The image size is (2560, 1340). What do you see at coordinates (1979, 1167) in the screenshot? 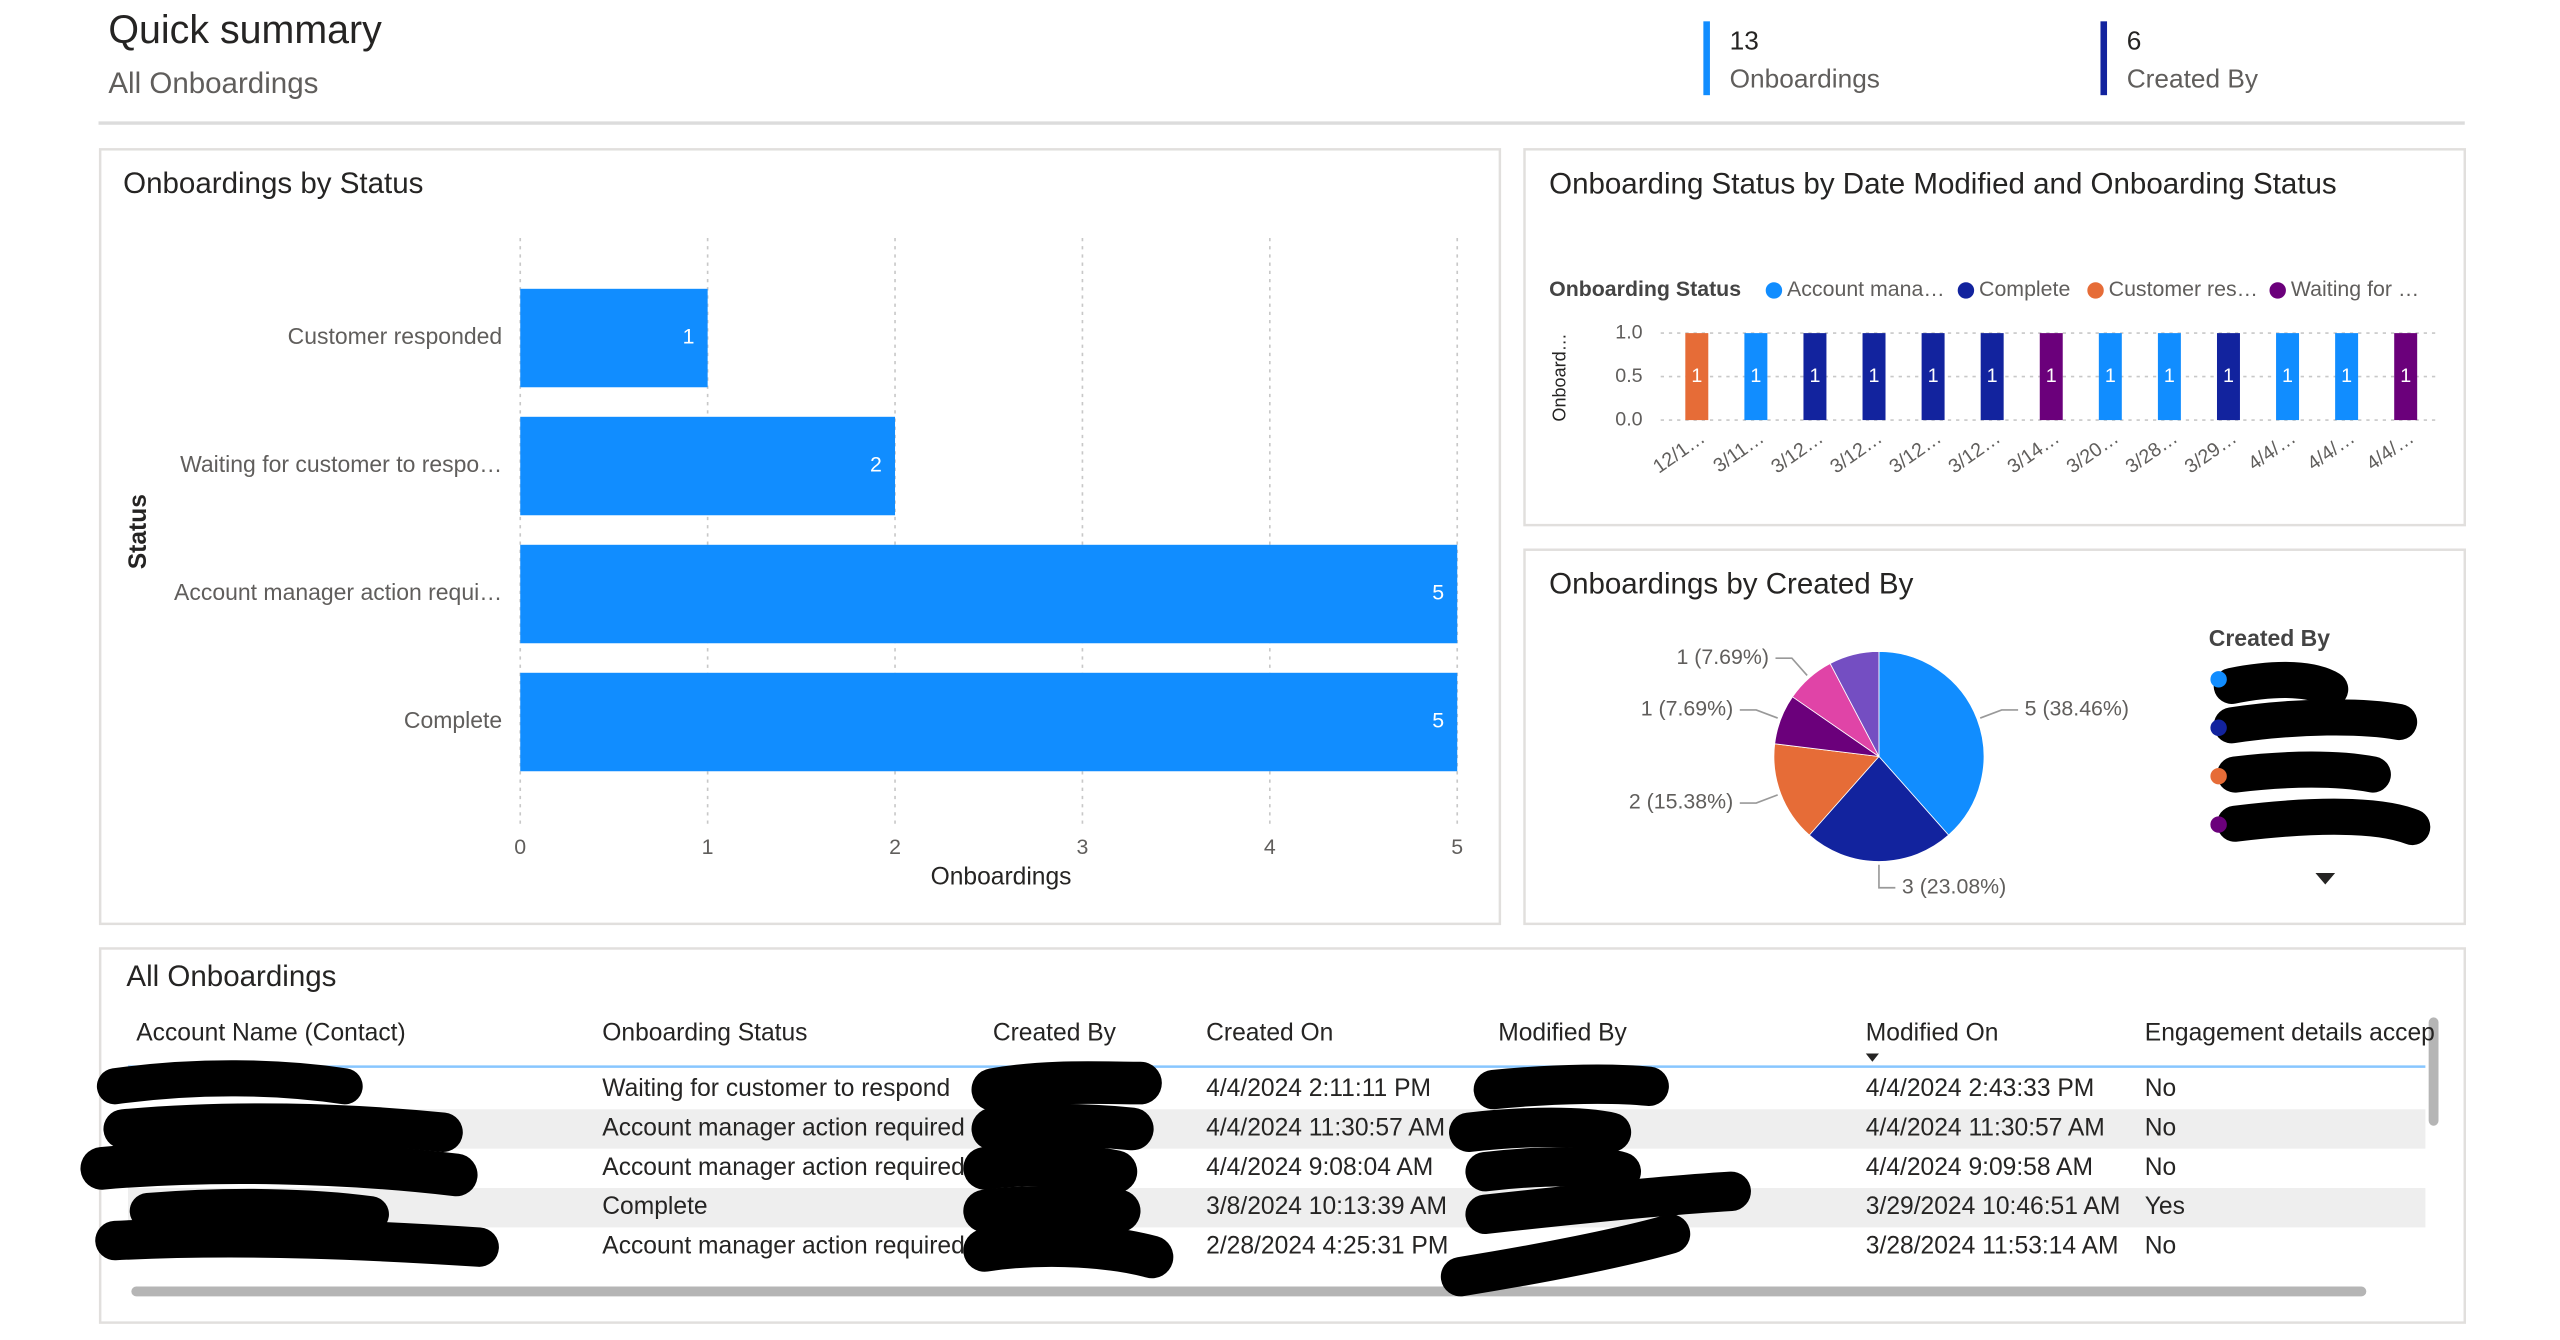
I see `table-cell: 4/4/2024 9:09:58 AM` at bounding box center [1979, 1167].